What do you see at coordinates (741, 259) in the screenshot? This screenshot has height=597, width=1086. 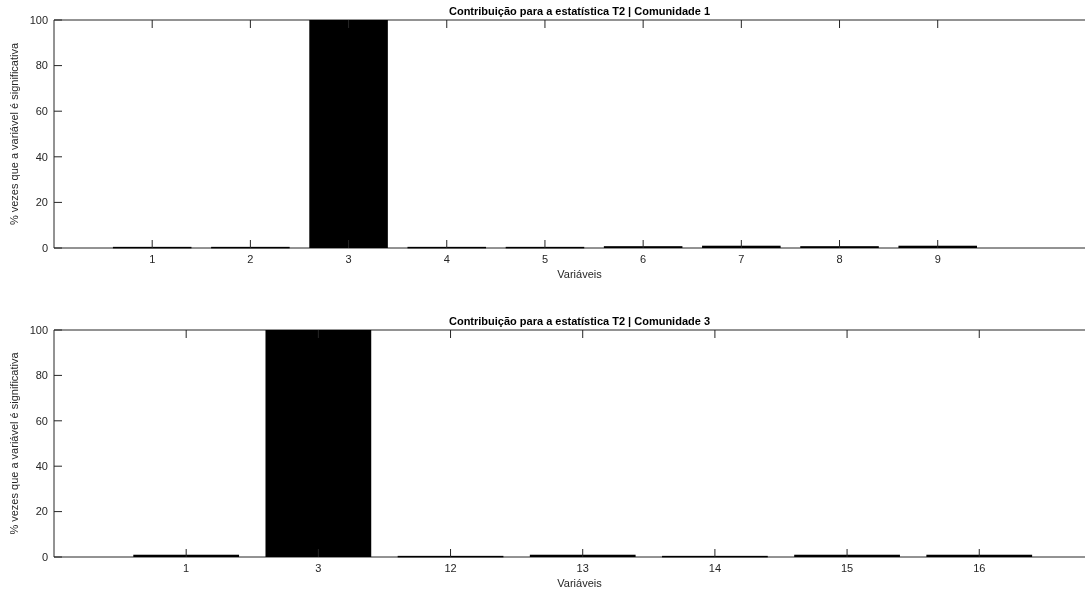 I see `x-tick-label: 7` at bounding box center [741, 259].